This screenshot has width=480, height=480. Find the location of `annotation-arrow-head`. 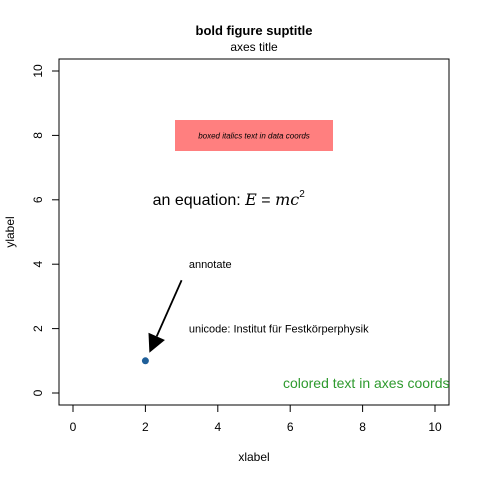

annotation-arrow-head is located at coordinates (156, 342).